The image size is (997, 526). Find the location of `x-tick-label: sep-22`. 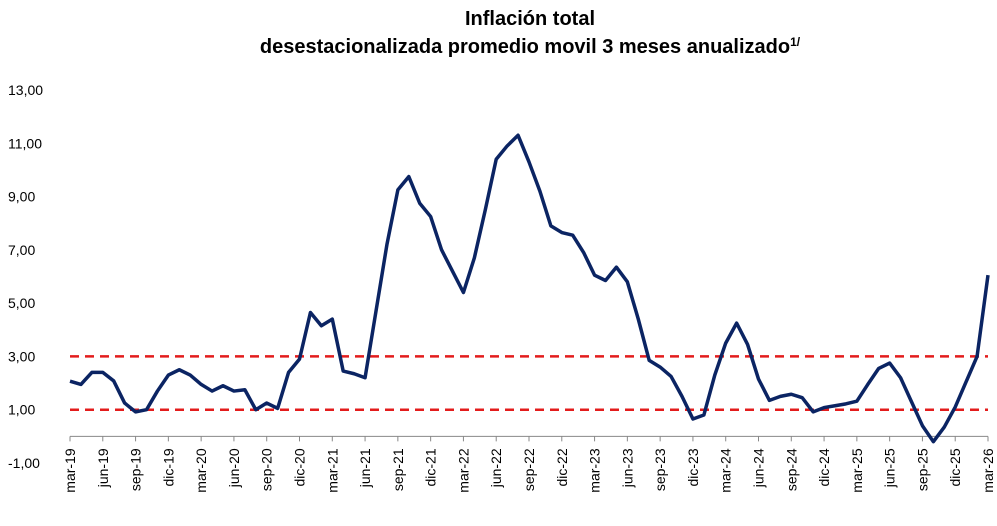

x-tick-label: sep-22 is located at coordinates (529, 469).